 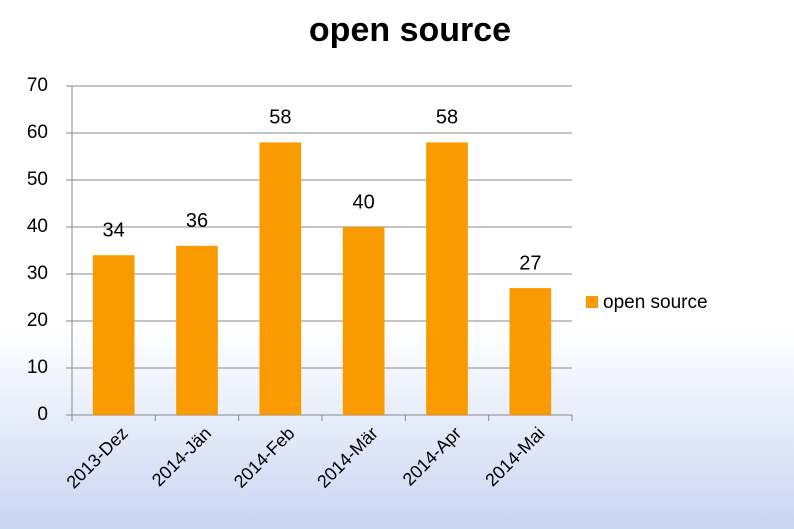 What do you see at coordinates (114, 230) in the screenshot?
I see `data-label: 34` at bounding box center [114, 230].